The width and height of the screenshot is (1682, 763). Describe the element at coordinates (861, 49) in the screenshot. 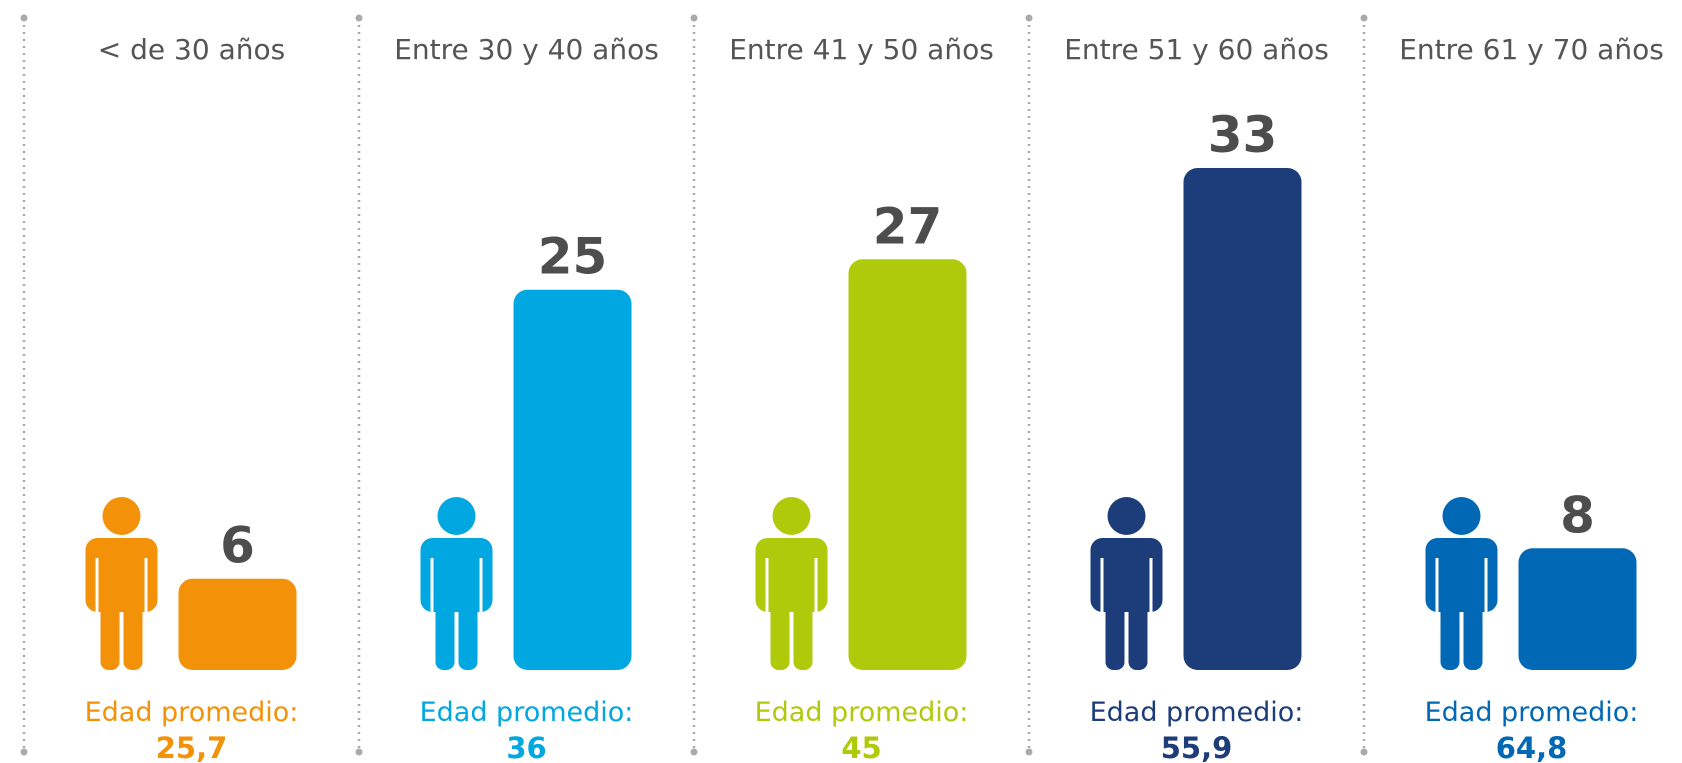

I see `category-label: Entre 41 y 50 años` at that location.